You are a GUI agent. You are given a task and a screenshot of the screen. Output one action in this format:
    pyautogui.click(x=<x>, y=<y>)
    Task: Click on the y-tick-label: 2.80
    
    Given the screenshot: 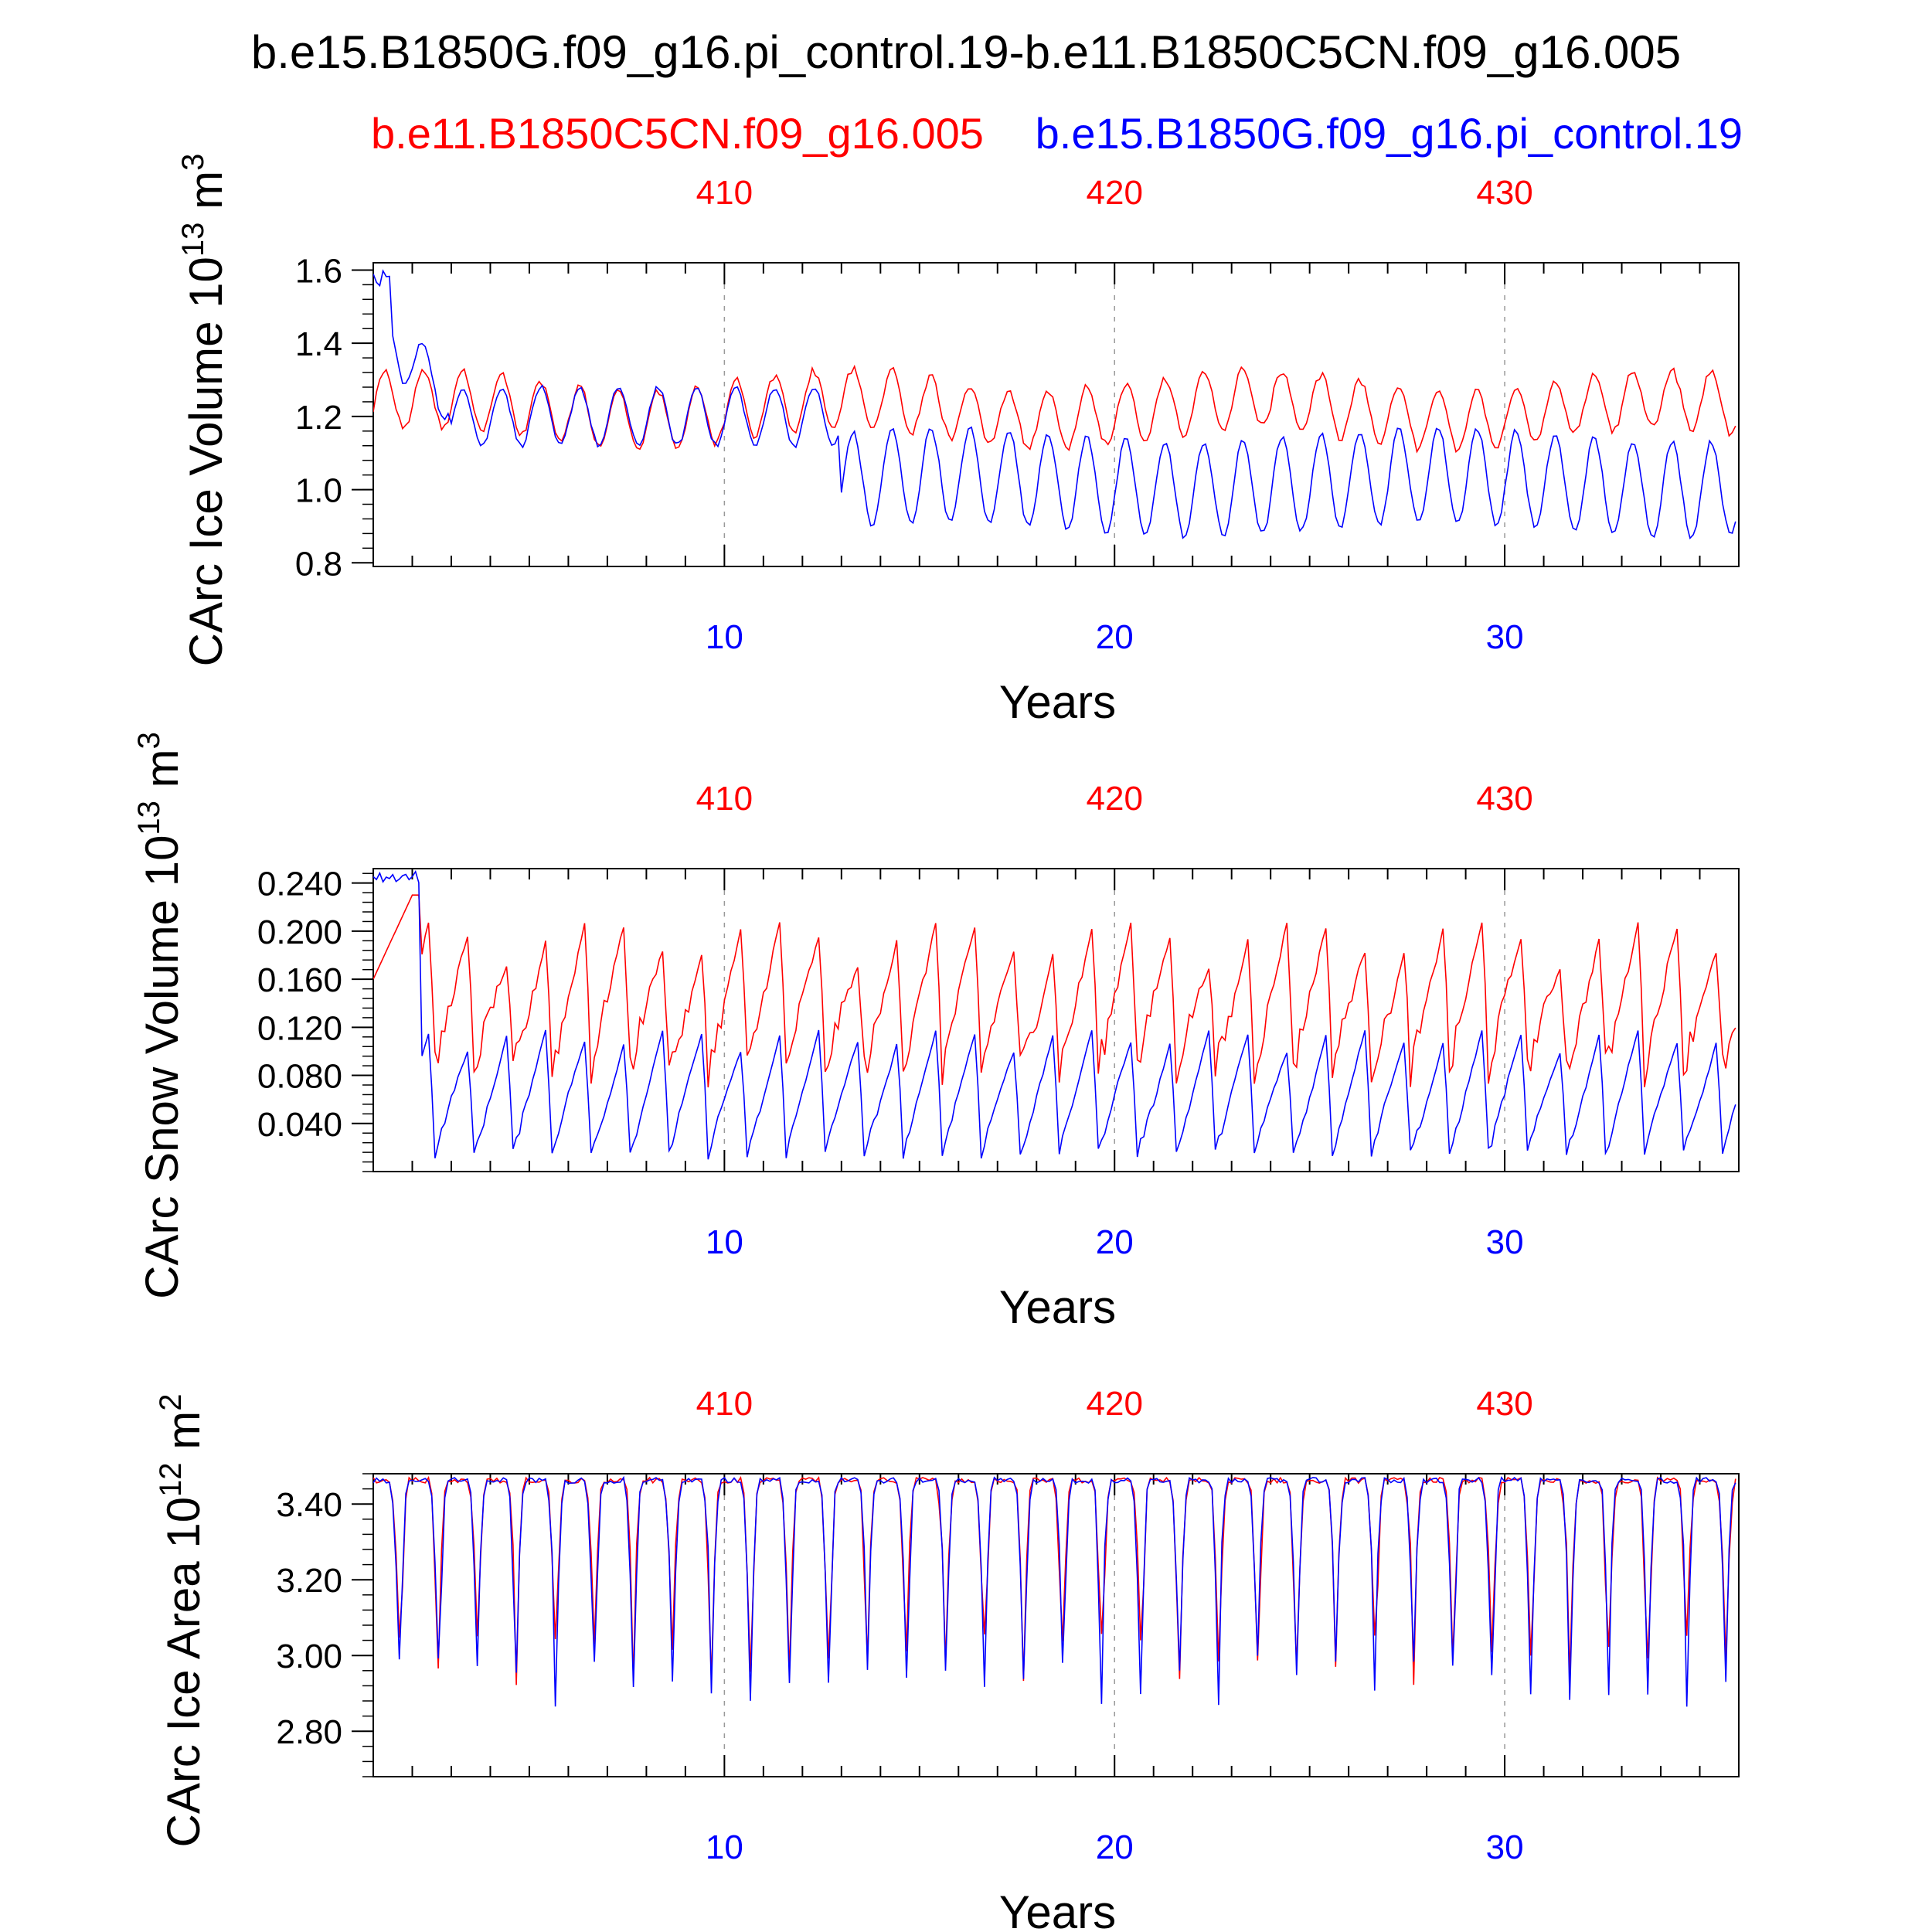 What is the action you would take?
    pyautogui.click(x=309, y=1732)
    